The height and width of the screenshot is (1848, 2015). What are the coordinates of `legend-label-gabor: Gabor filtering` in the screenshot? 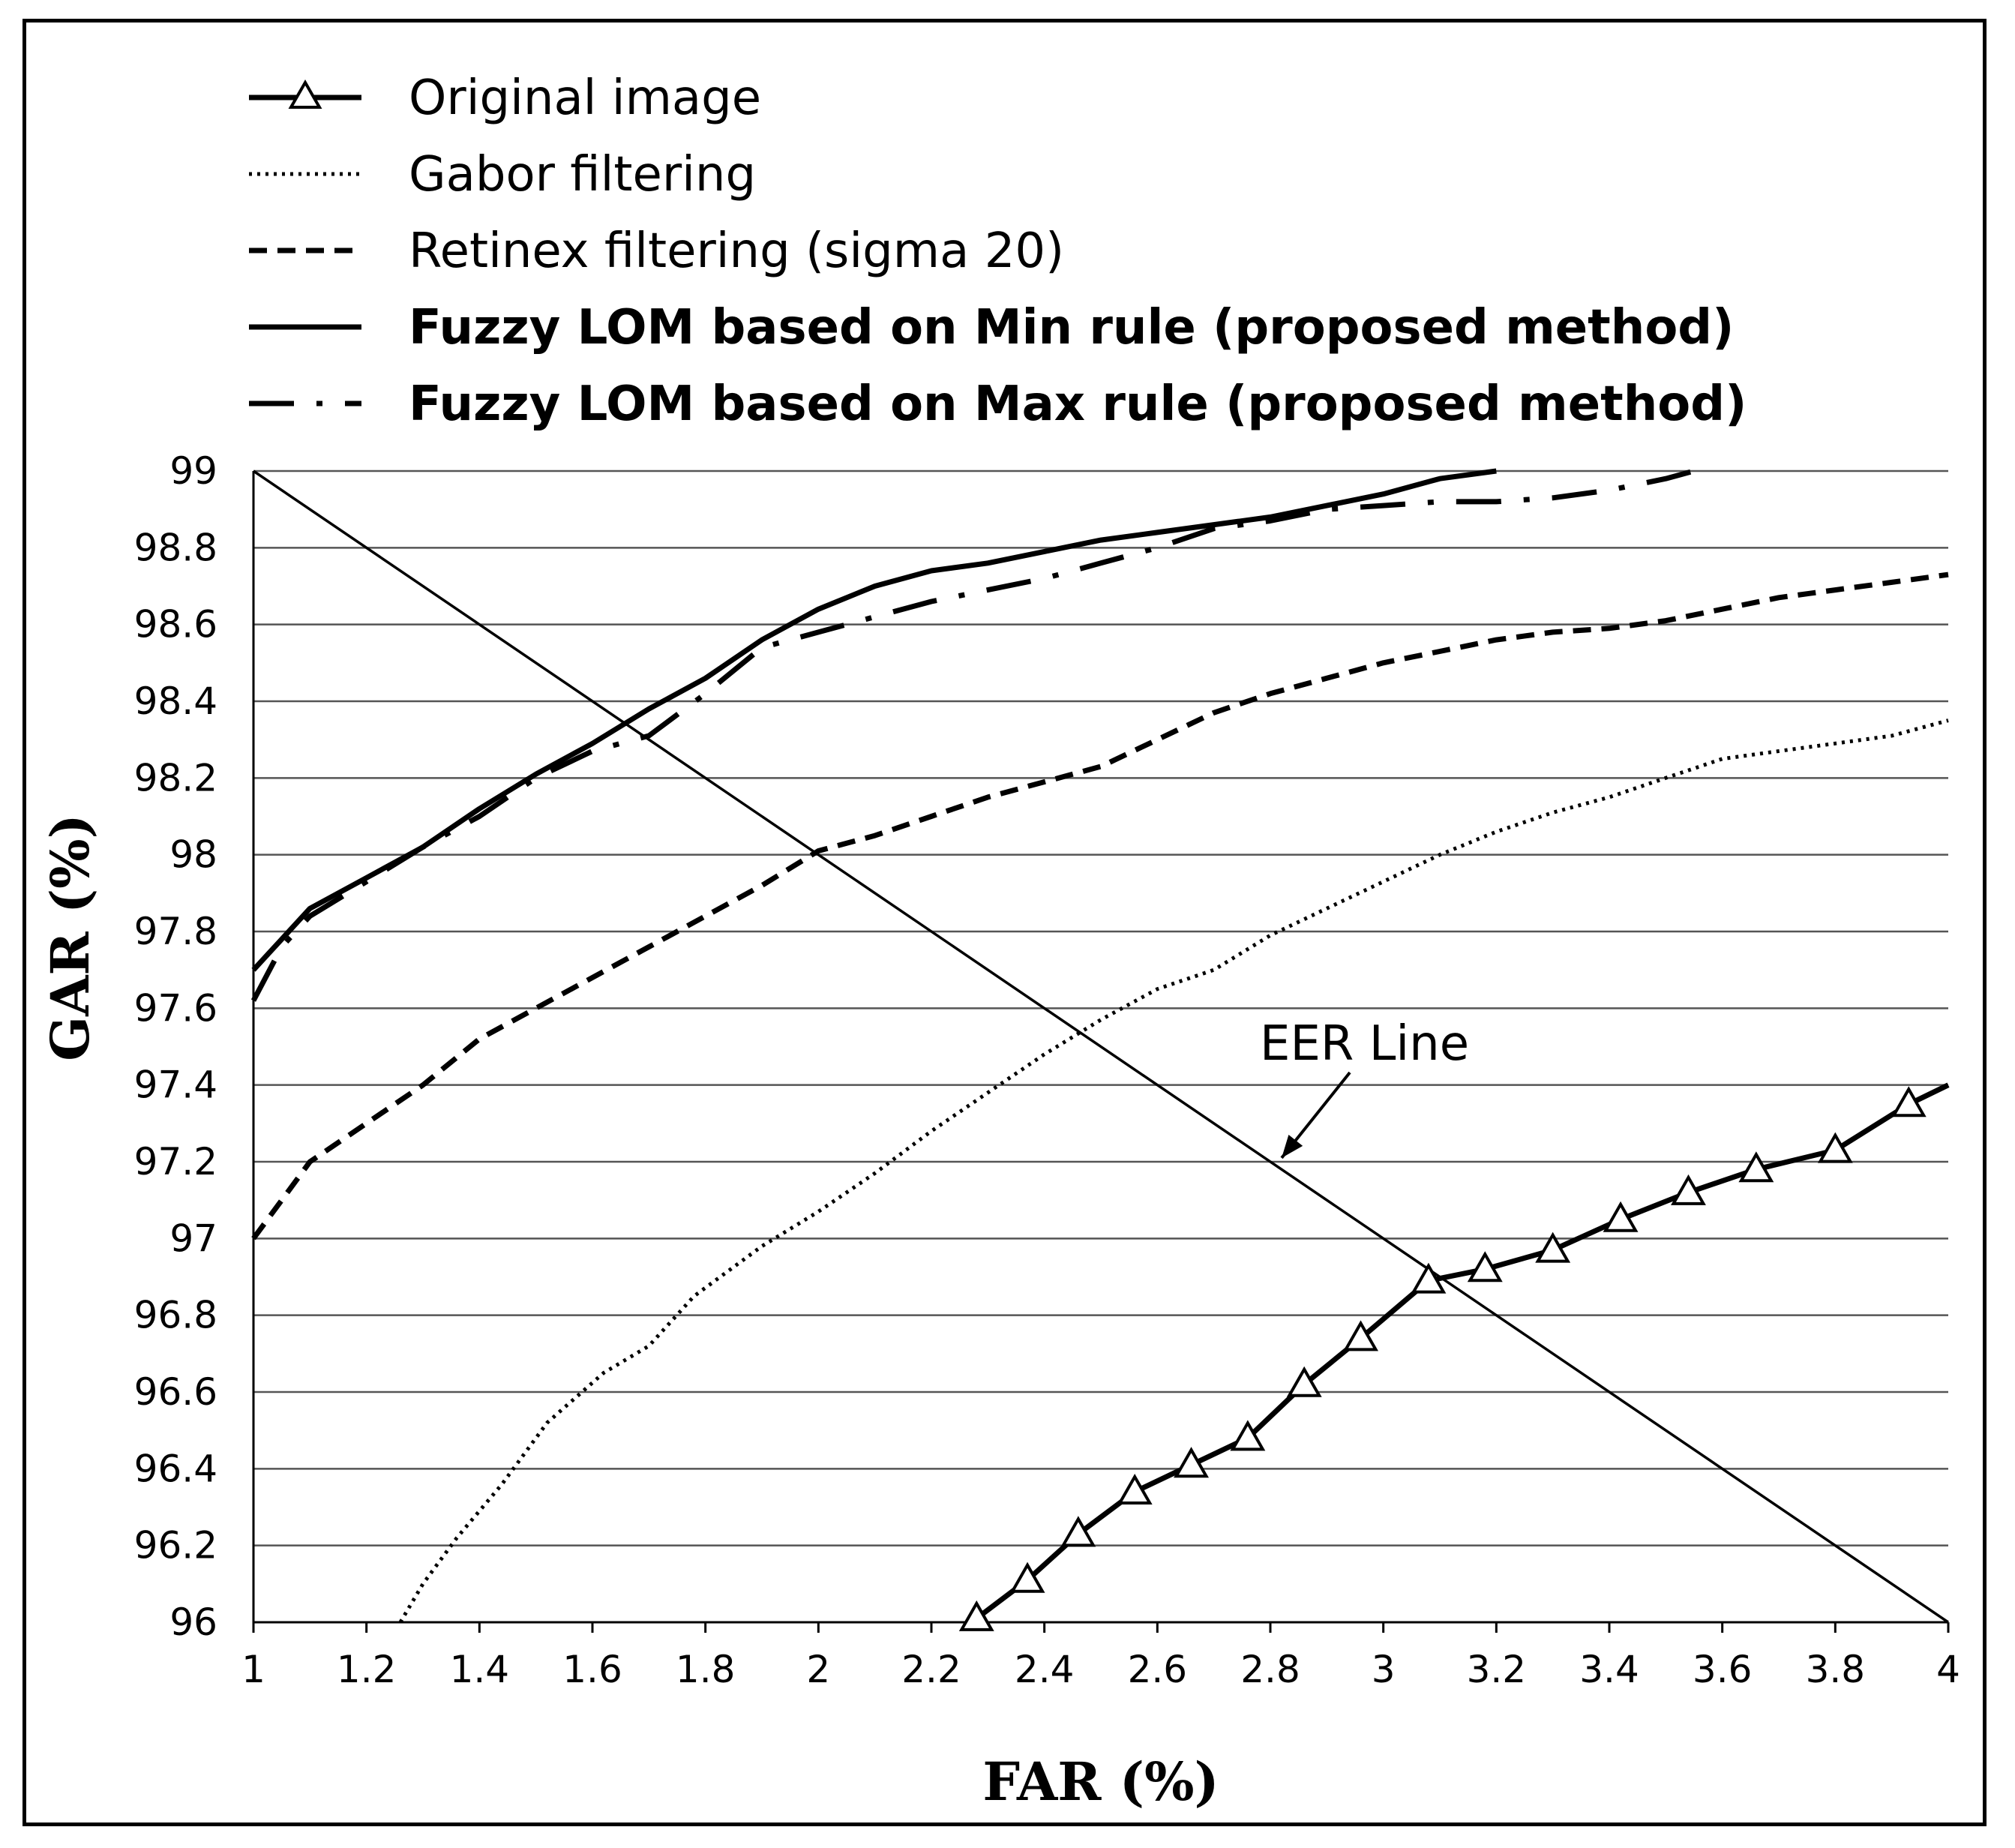 It's located at (582, 174).